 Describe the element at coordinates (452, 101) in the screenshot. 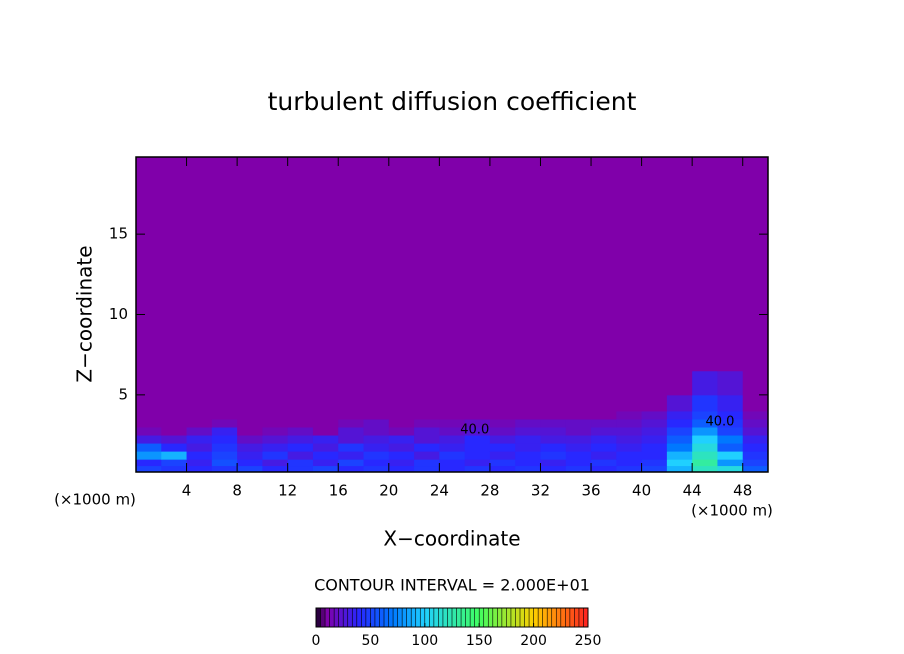

I see `chart-title: turbulent diffusion coefficient` at that location.